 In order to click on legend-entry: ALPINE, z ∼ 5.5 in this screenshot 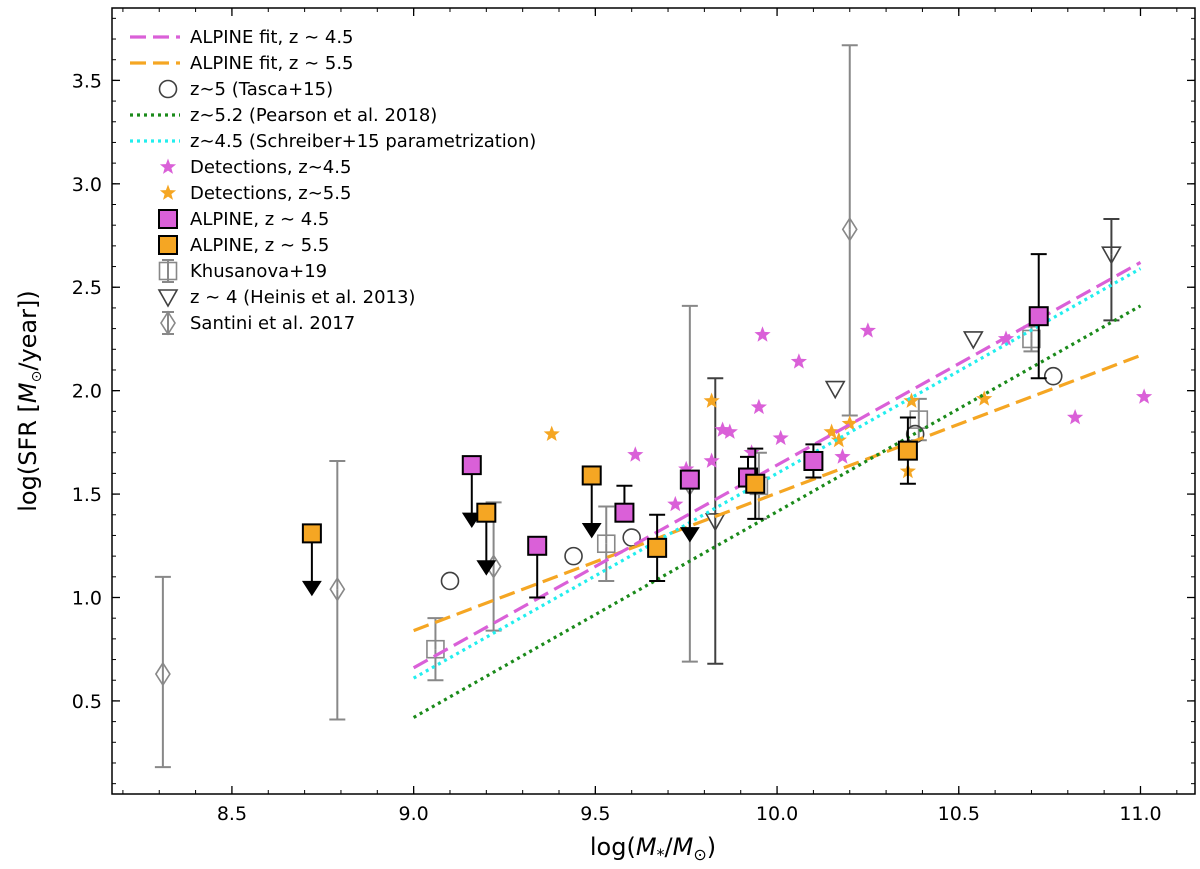, I will do `click(243, 245)`.